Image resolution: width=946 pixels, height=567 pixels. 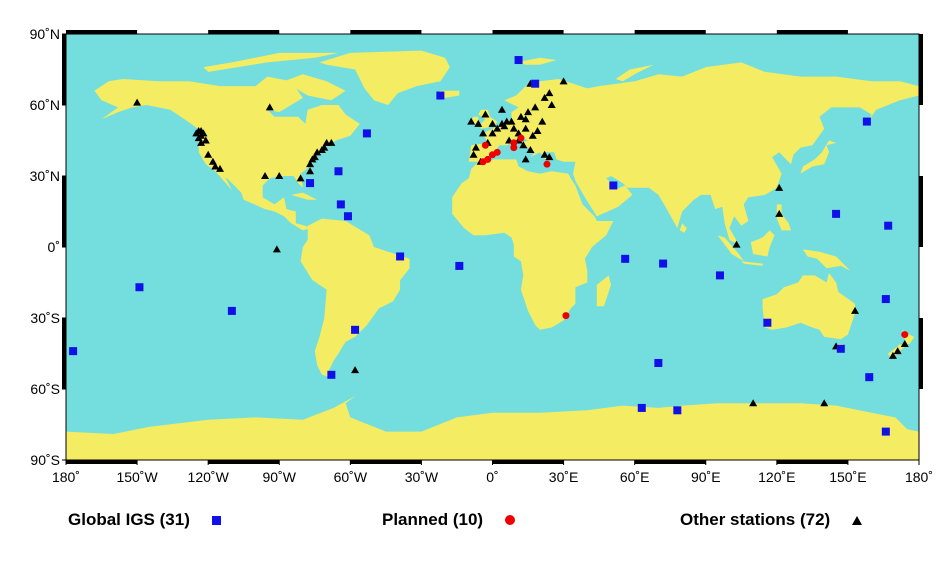 I want to click on land-philippines, so click(x=783, y=217).